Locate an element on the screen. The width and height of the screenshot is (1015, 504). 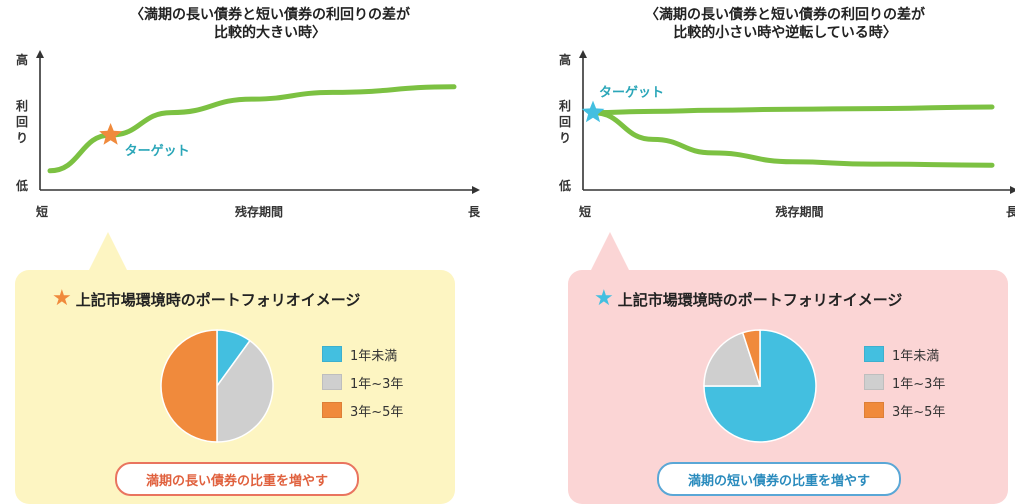
left-panel-title: ★ 上記市場環境時のポートフォリオイメージ is located at coordinates (206, 299).